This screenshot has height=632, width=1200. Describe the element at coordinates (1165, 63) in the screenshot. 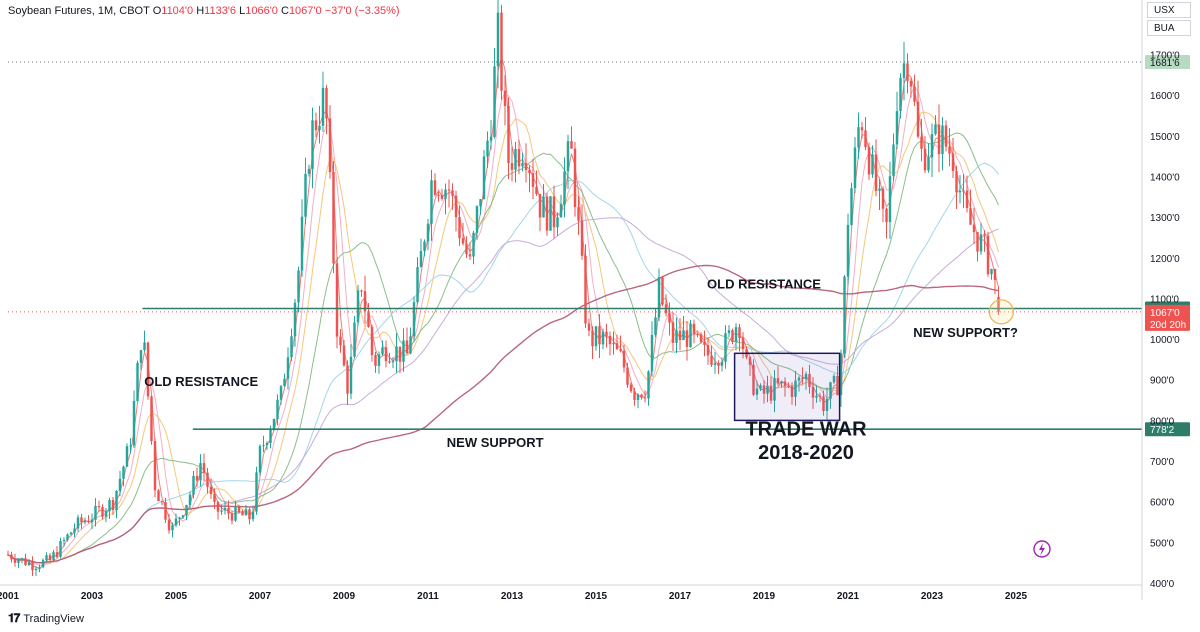

I see `price-level-label: 1681'6` at that location.